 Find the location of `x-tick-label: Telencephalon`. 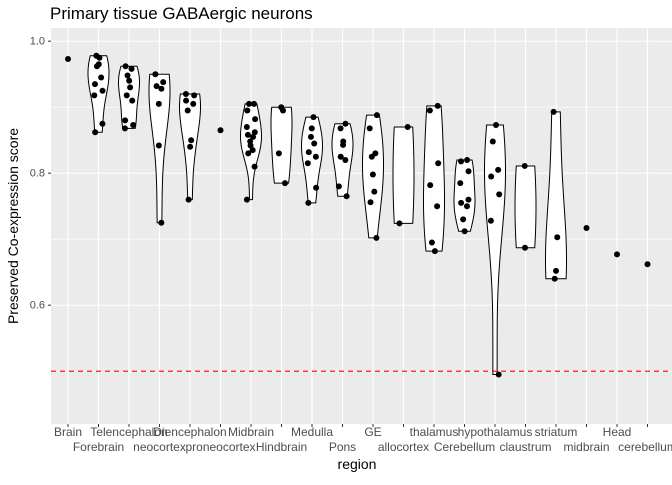

x-tick-label: Telencephalon is located at coordinates (128, 432).